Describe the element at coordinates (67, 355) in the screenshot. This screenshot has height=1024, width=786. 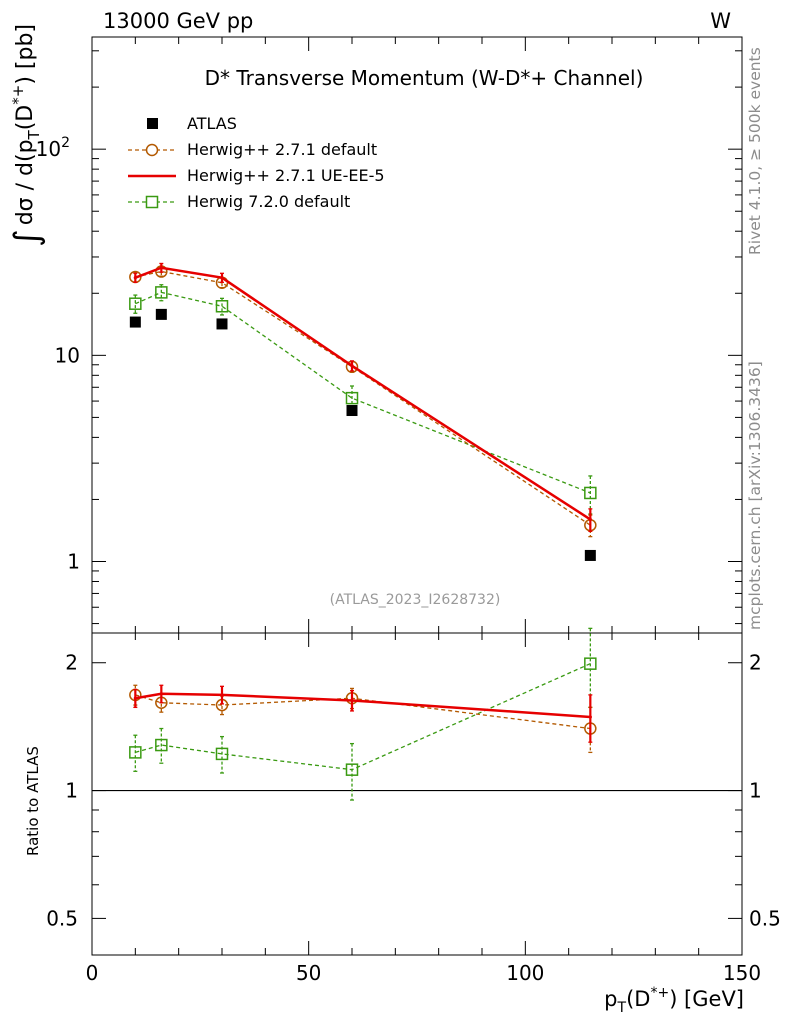
I see `main-y-tick-label: 10` at that location.